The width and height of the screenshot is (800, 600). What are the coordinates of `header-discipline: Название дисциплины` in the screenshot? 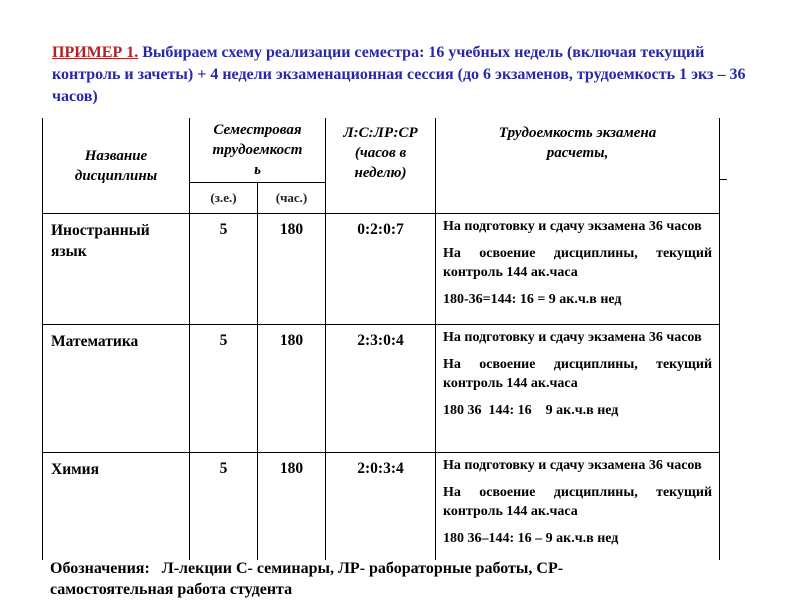 It's located at (116, 166).